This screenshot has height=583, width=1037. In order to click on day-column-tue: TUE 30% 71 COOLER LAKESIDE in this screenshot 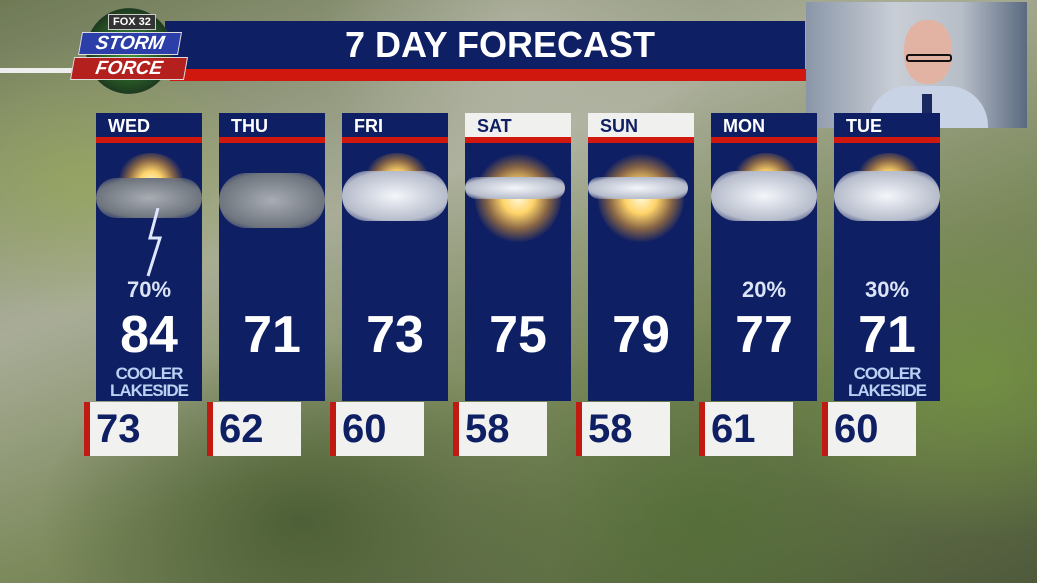, I will do `click(887, 257)`.